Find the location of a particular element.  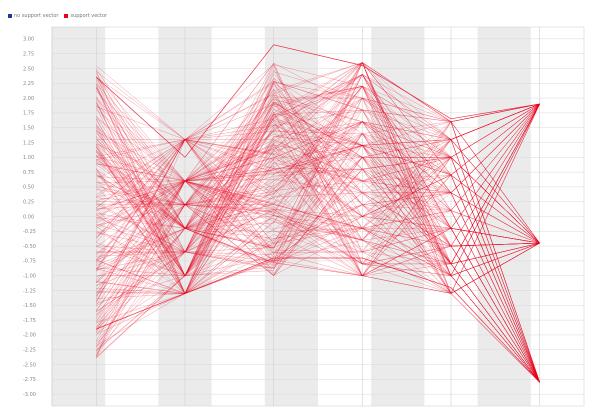

y-tick-label: 1.75 is located at coordinates (28, 114).